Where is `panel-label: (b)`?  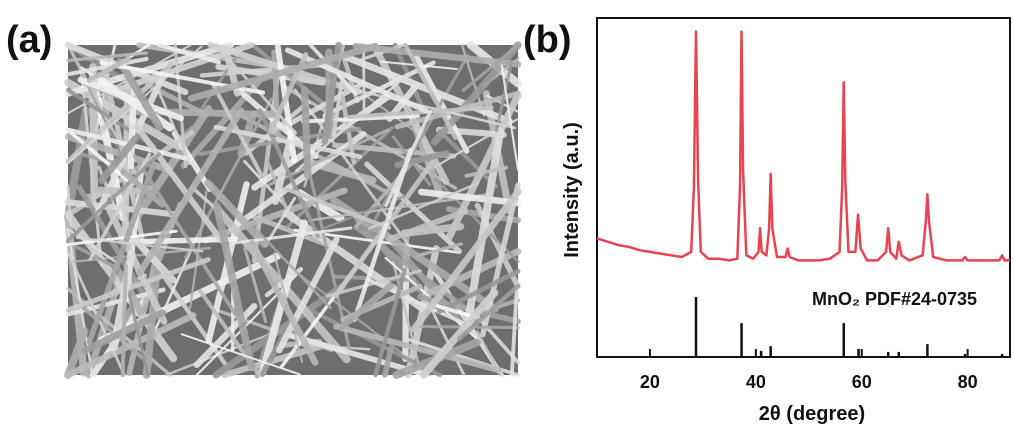 panel-label: (b) is located at coordinates (547, 40).